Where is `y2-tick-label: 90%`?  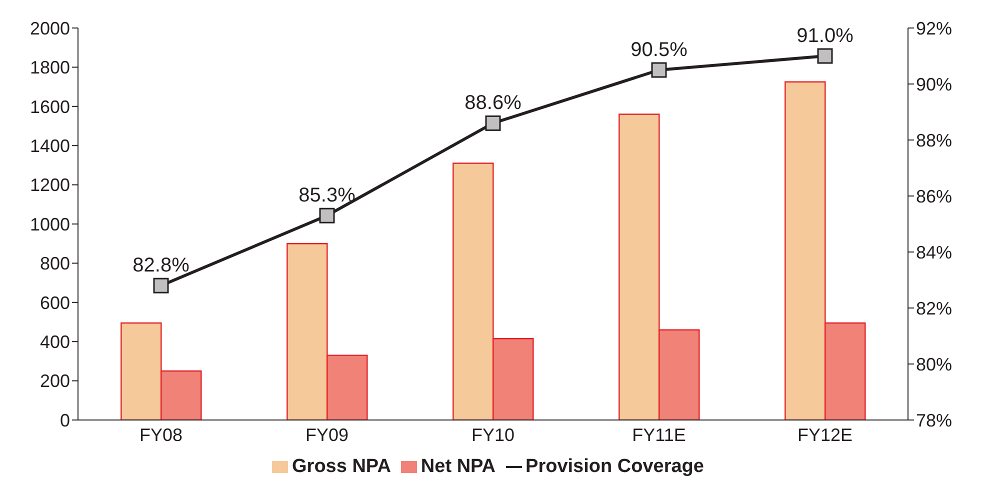
y2-tick-label: 90% is located at coordinates (934, 84).